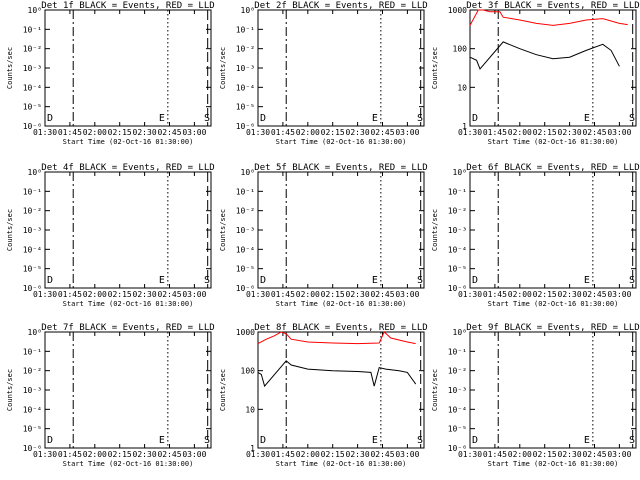 The image size is (640, 480). Describe the element at coordinates (340, 168) in the screenshot. I see `panel-title: Det 5f BLACK = Events, RED = LLD` at that location.